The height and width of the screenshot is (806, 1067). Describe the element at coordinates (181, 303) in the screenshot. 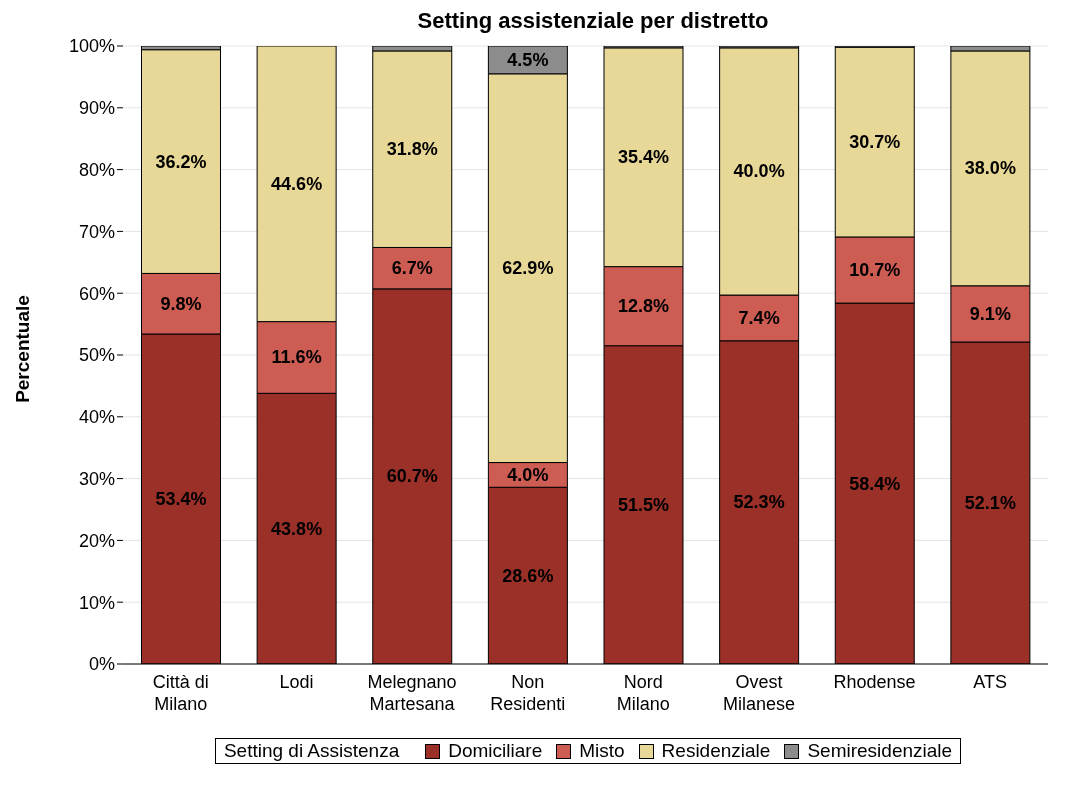

I see `data-label: 9.8%` at that location.